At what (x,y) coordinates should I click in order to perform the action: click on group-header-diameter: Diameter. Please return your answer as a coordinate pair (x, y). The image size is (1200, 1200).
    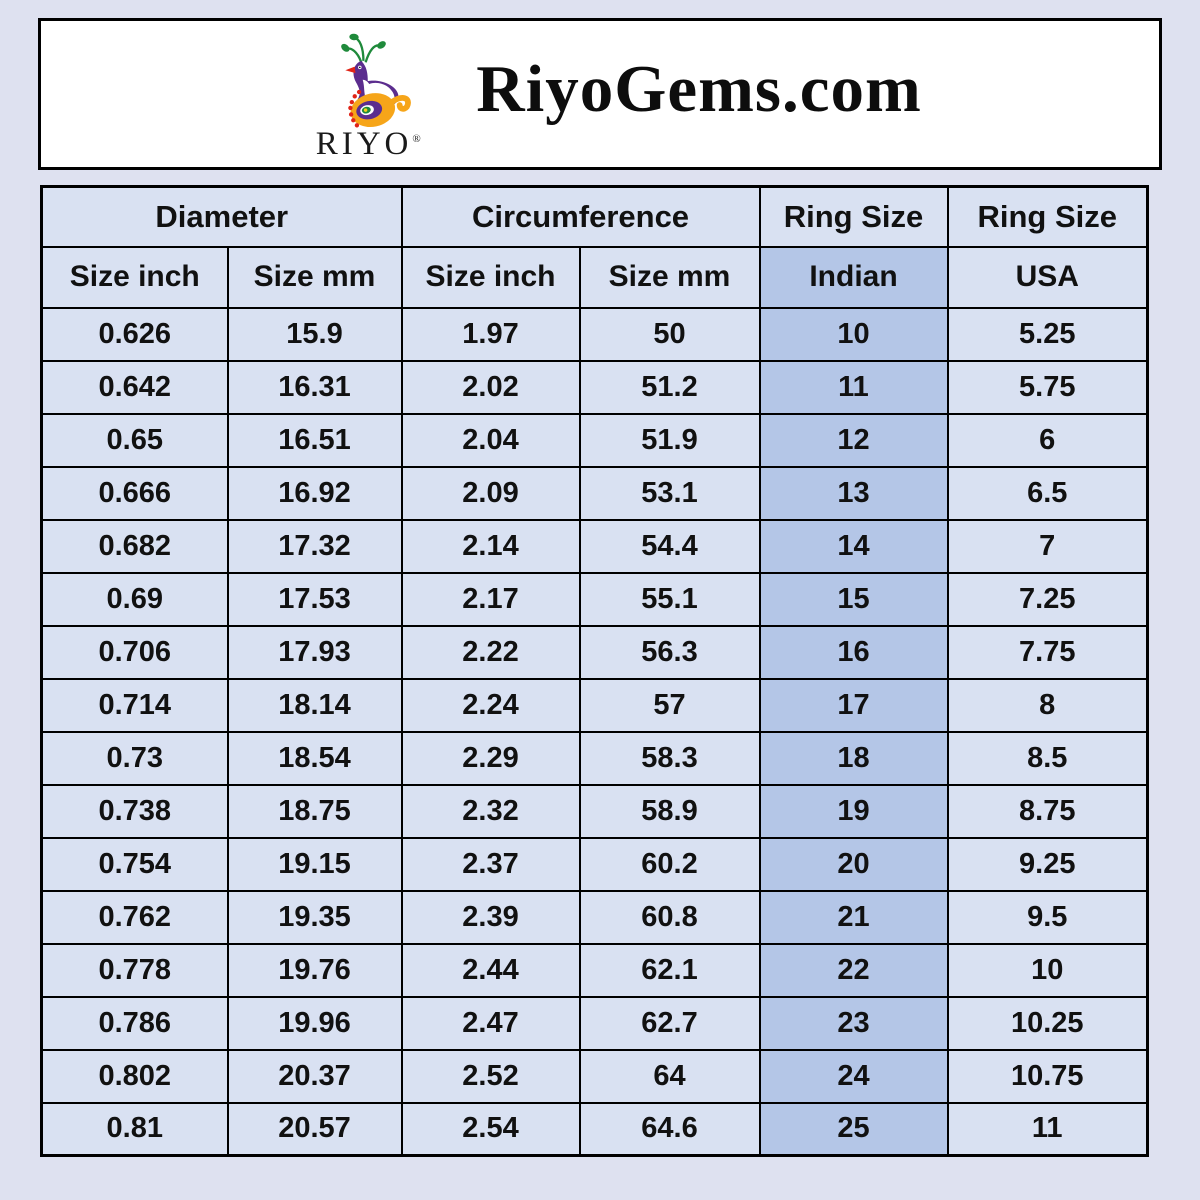
    Looking at the image, I should click on (221, 216).